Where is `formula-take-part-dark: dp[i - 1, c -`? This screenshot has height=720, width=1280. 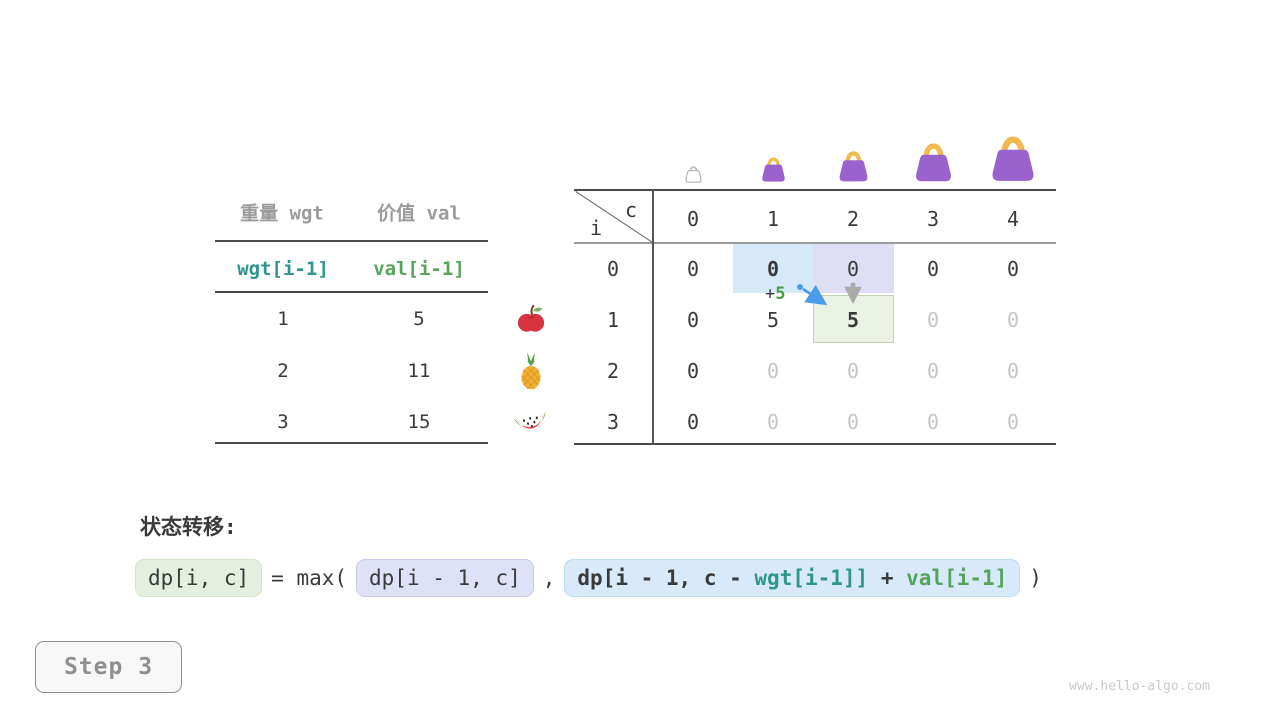
formula-take-part-dark: dp[i - 1, c - is located at coordinates (666, 578).